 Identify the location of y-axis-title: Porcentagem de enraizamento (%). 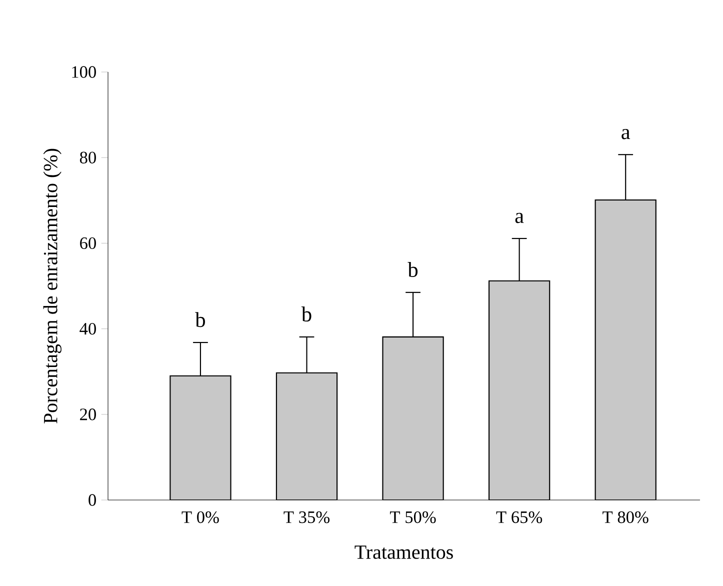
(52, 286).